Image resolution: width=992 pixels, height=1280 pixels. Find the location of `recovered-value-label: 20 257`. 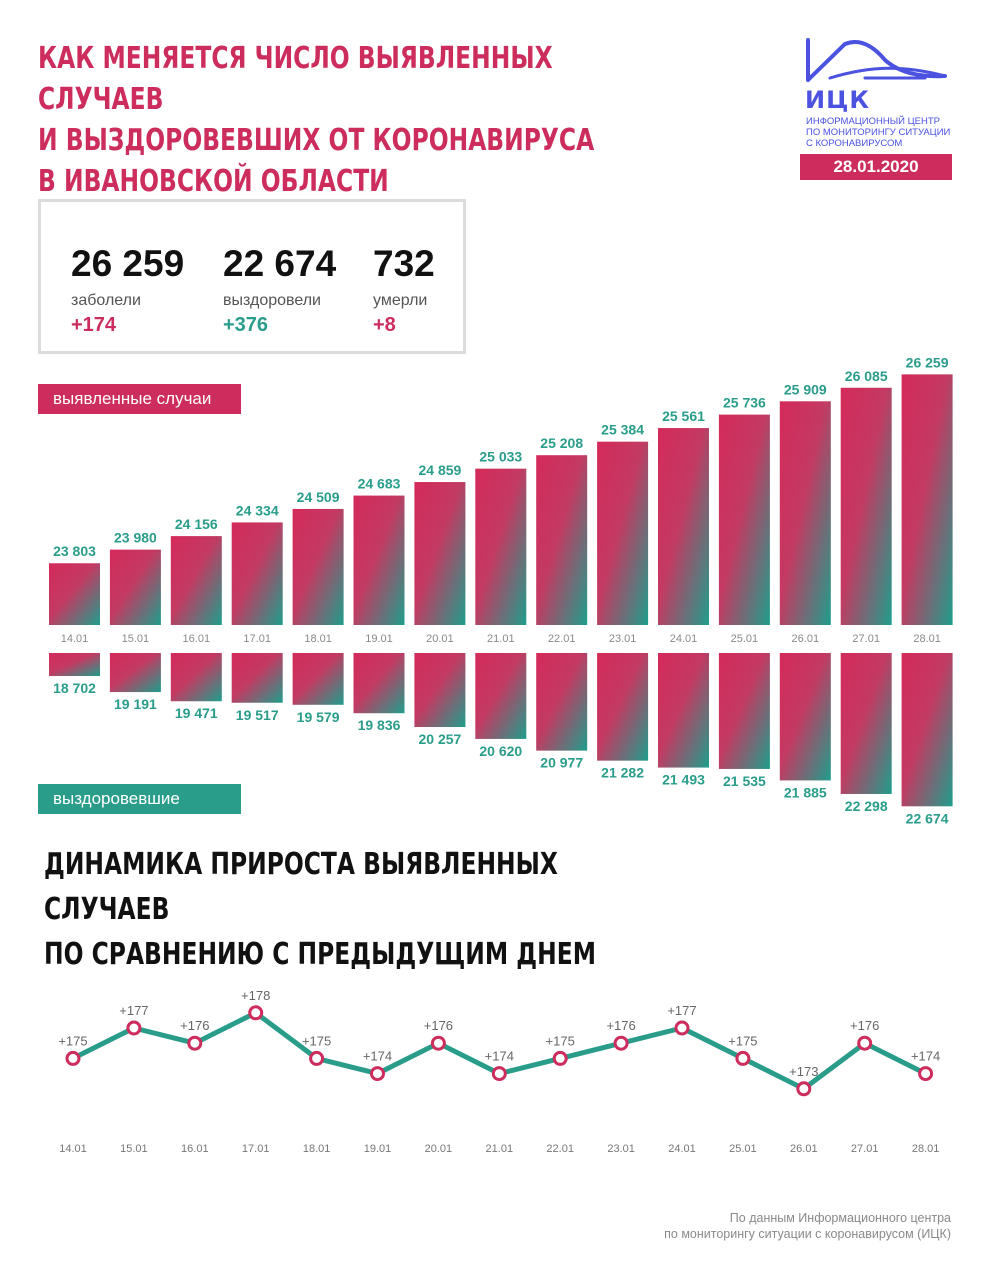

recovered-value-label: 20 257 is located at coordinates (439, 739).